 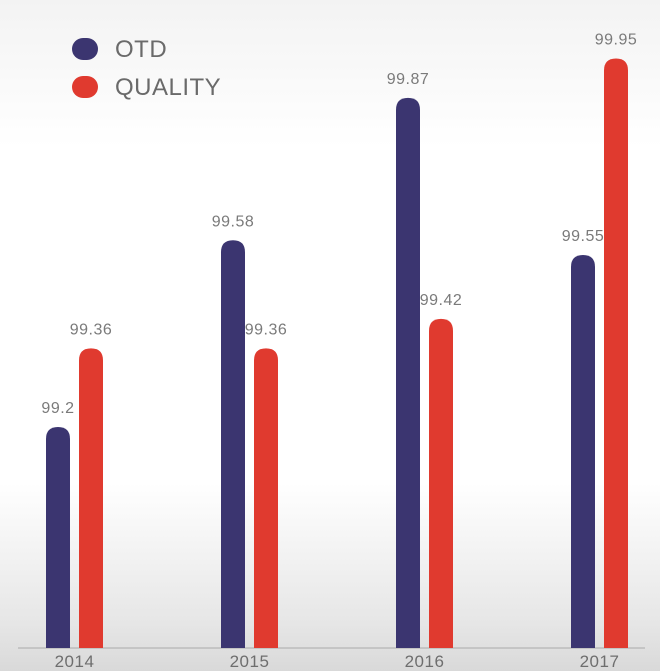 What do you see at coordinates (337, 661) in the screenshot?
I see `x-tick-labels-layer: 2014 2015 2016 2017` at bounding box center [337, 661].